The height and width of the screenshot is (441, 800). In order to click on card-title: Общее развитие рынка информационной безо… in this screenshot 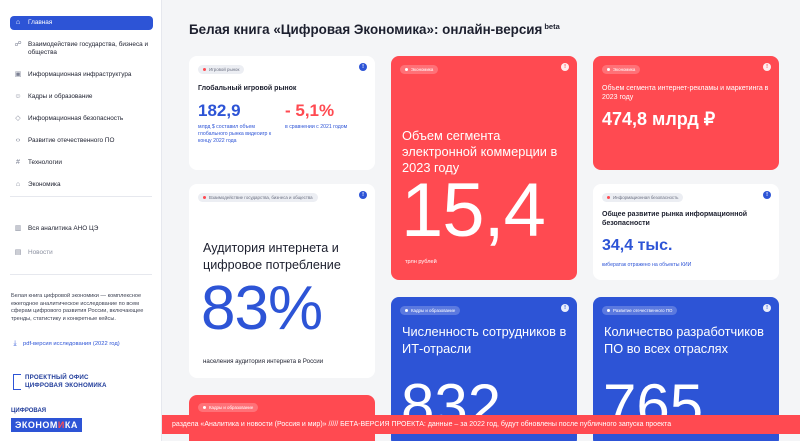, I will do `click(675, 219)`.